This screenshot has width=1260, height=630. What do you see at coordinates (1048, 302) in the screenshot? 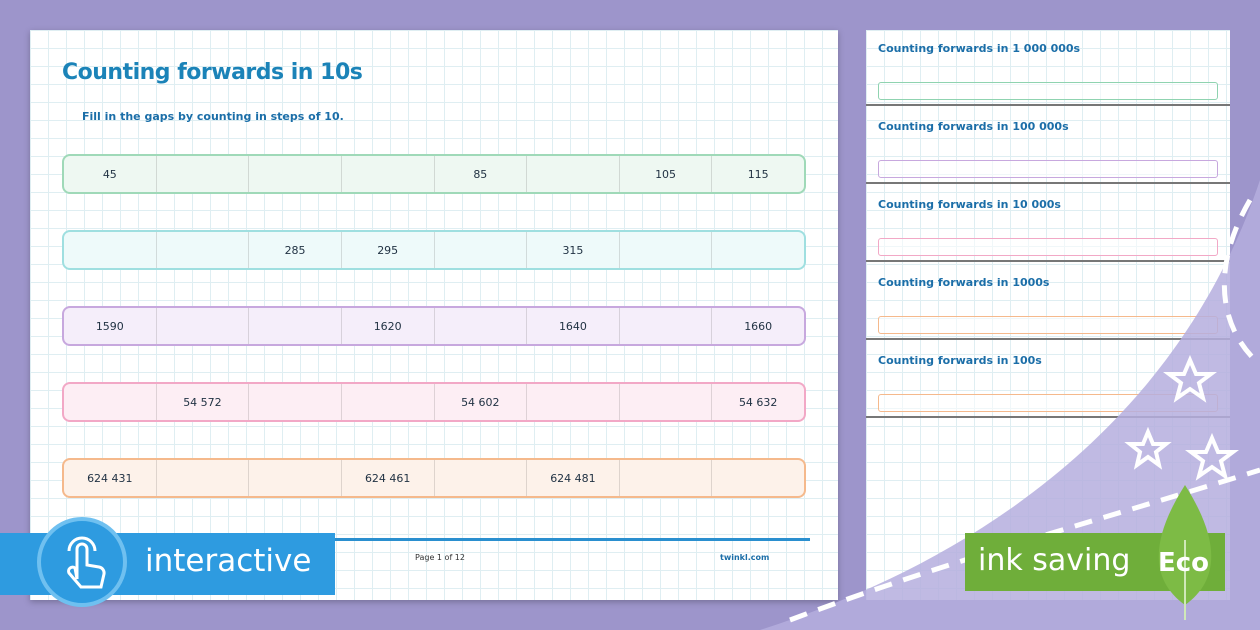
I see `thumbnail: Counting forwards in 1000s` at bounding box center [1048, 302].